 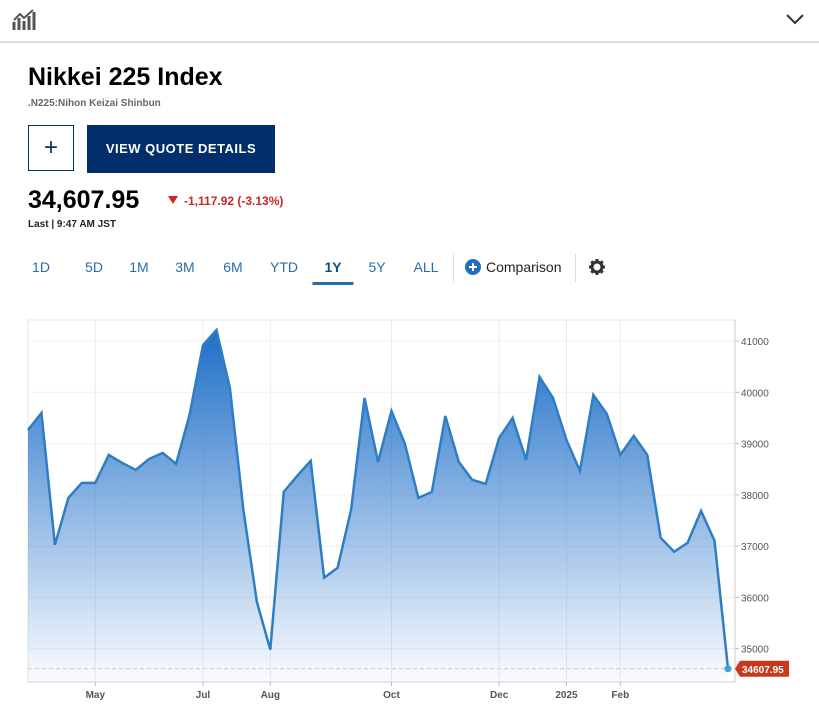 What do you see at coordinates (233, 267) in the screenshot?
I see `tab: 6M` at bounding box center [233, 267].